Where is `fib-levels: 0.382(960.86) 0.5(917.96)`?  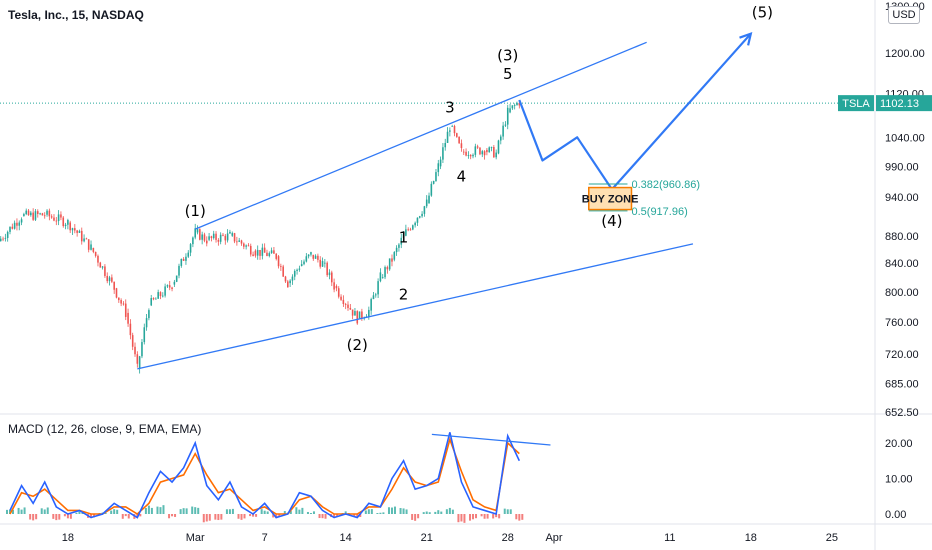 fib-levels: 0.382(960.86) 0.5(917.96) is located at coordinates (644, 198).